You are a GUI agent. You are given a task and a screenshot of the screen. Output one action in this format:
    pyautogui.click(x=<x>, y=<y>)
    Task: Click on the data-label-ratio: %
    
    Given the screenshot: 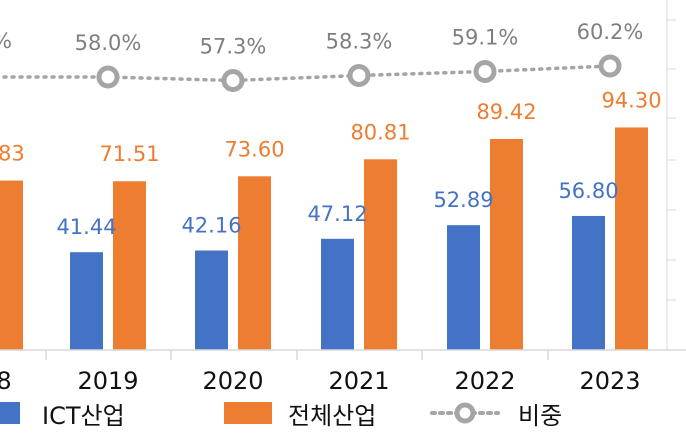 What is the action you would take?
    pyautogui.click(x=6, y=41)
    